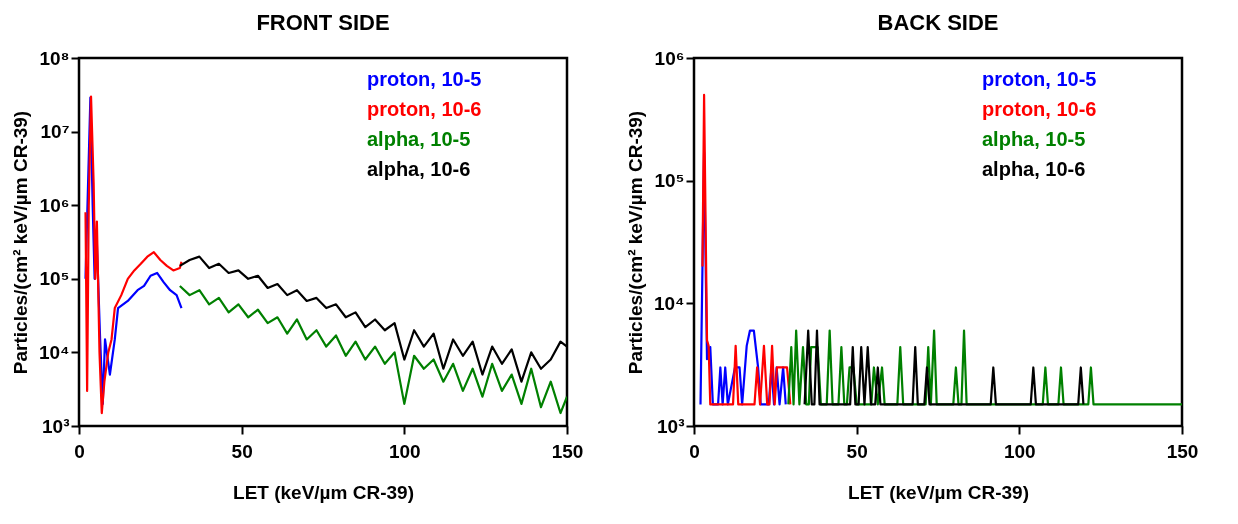  What do you see at coordinates (323, 22) in the screenshot?
I see `chart-title: FRONT SIDE` at bounding box center [323, 22].